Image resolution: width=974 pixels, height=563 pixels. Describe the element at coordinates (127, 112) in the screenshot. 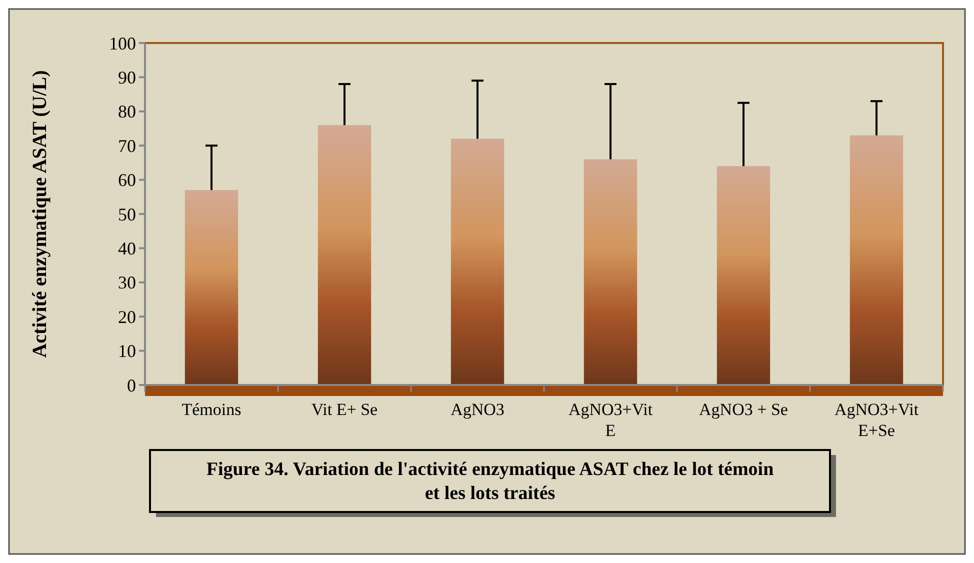

I see `y-tick-label: 80` at that location.